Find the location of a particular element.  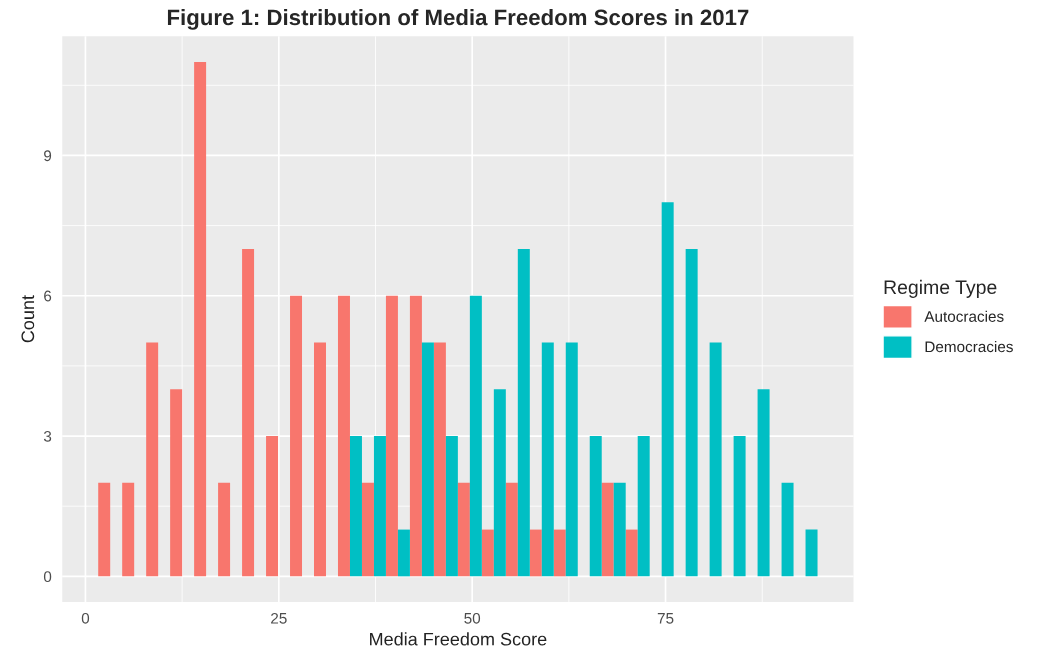

y-axis-title: Count is located at coordinates (28, 319).